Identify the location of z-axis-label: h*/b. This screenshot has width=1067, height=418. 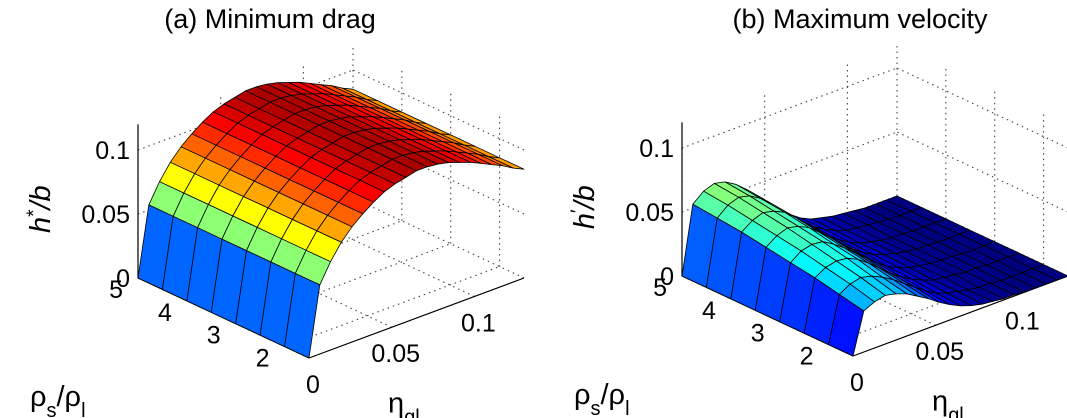
(41, 209).